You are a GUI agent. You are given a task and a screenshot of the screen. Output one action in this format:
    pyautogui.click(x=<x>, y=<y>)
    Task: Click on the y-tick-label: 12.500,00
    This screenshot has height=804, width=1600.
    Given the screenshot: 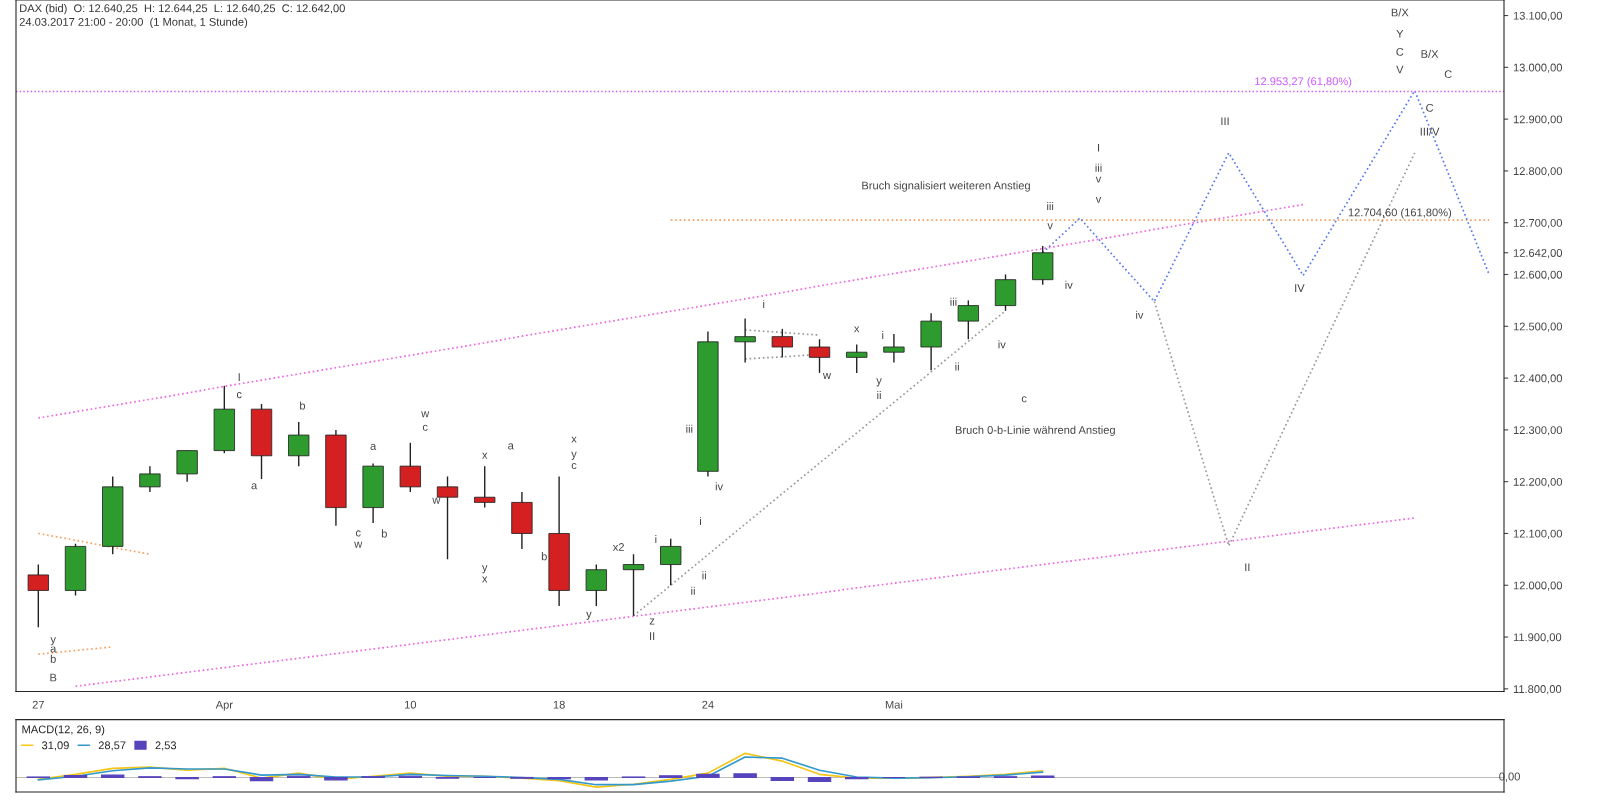 What is the action you would take?
    pyautogui.click(x=1538, y=327)
    